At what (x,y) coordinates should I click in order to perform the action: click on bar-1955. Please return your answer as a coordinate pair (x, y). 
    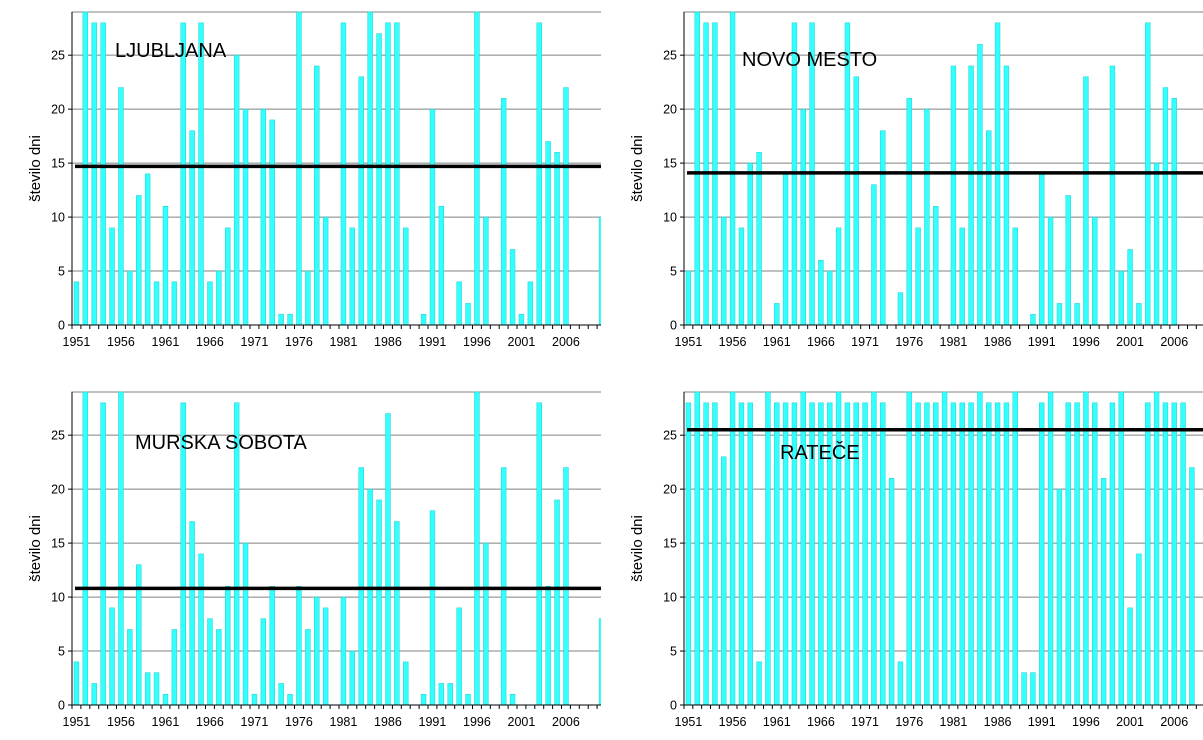
    Looking at the image, I should click on (724, 581).